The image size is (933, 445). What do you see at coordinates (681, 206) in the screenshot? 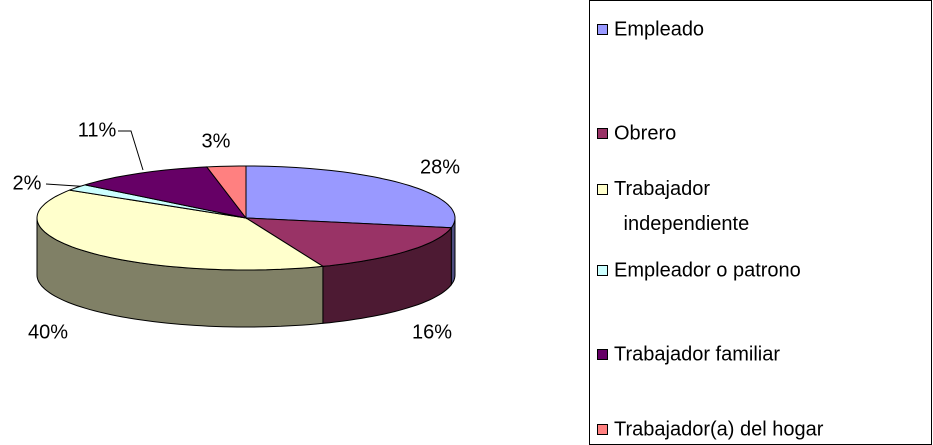
I see `legend-label: Trabajador independiente` at bounding box center [681, 206].